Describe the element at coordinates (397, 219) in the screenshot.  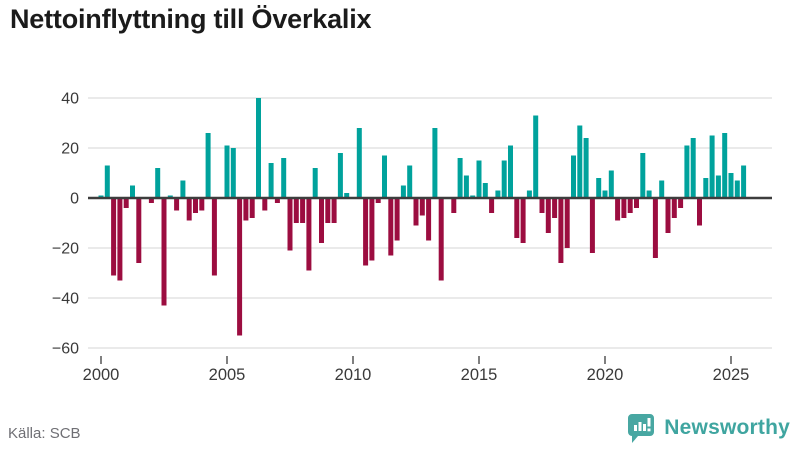
I see `bar-2011-Q4` at that location.